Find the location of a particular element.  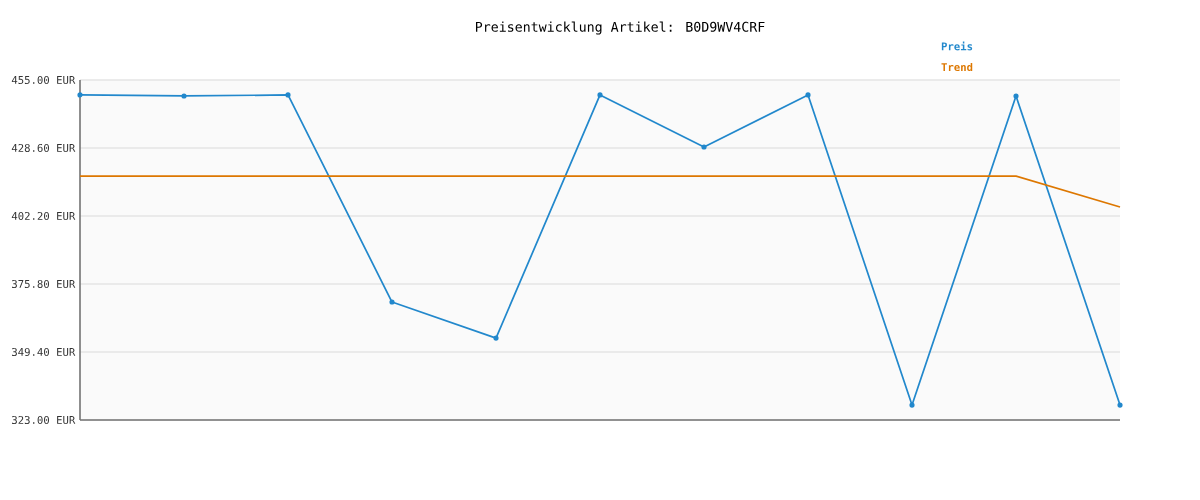

y-tick-label: 375.80 EUR is located at coordinates (44, 284).